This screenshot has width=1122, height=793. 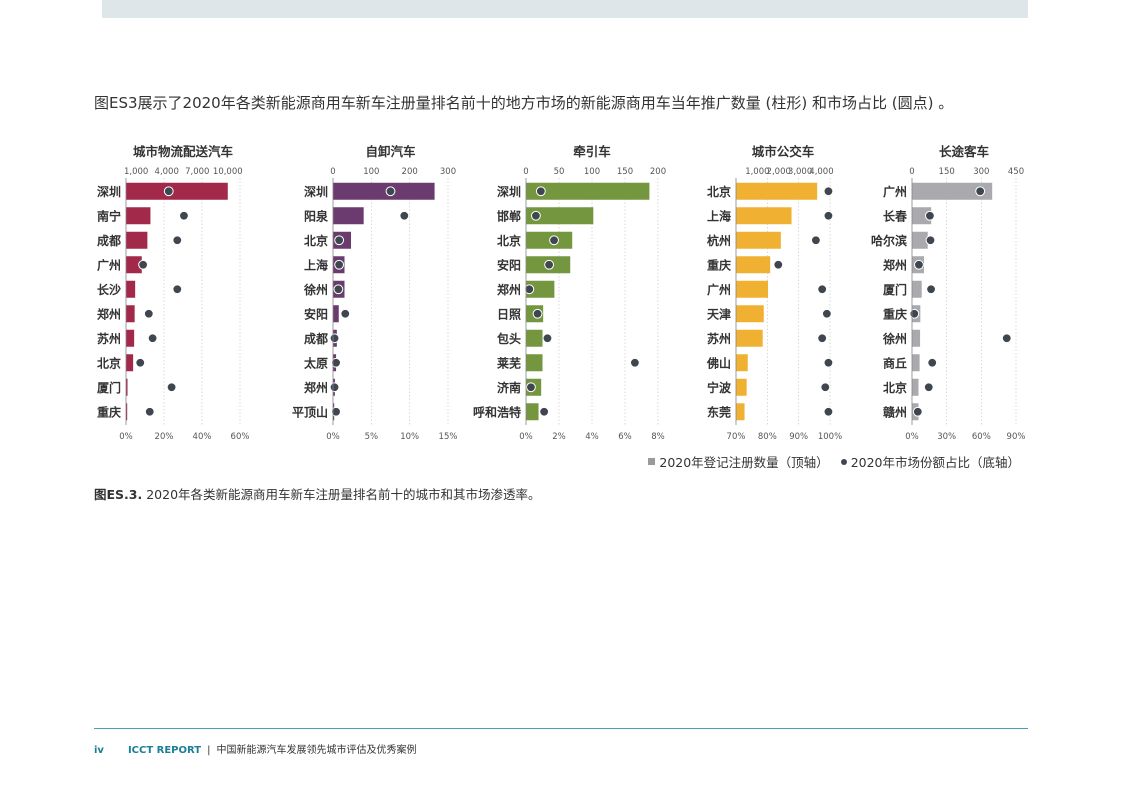 What do you see at coordinates (341, 494) in the screenshot?
I see `caption-text: 2020年各类新能源商用车新车注册量排名前十的城市和其市场渗透率。` at bounding box center [341, 494].